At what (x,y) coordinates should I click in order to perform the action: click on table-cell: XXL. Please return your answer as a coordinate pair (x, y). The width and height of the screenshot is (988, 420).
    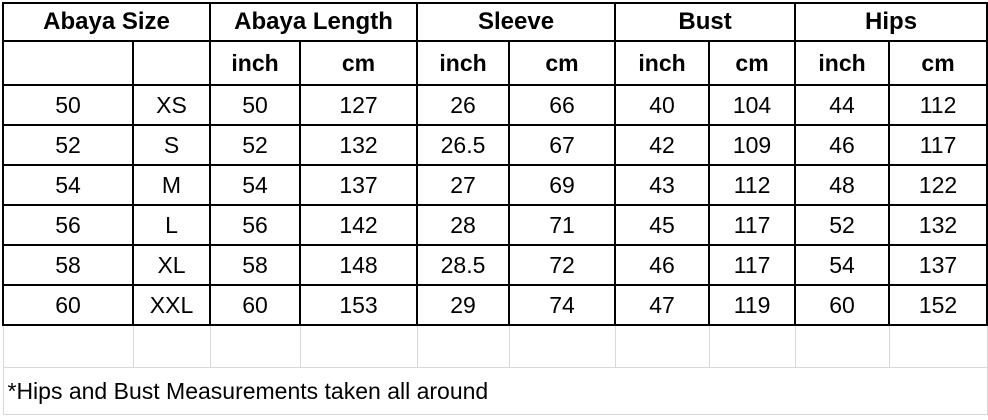
    Looking at the image, I should click on (171, 305).